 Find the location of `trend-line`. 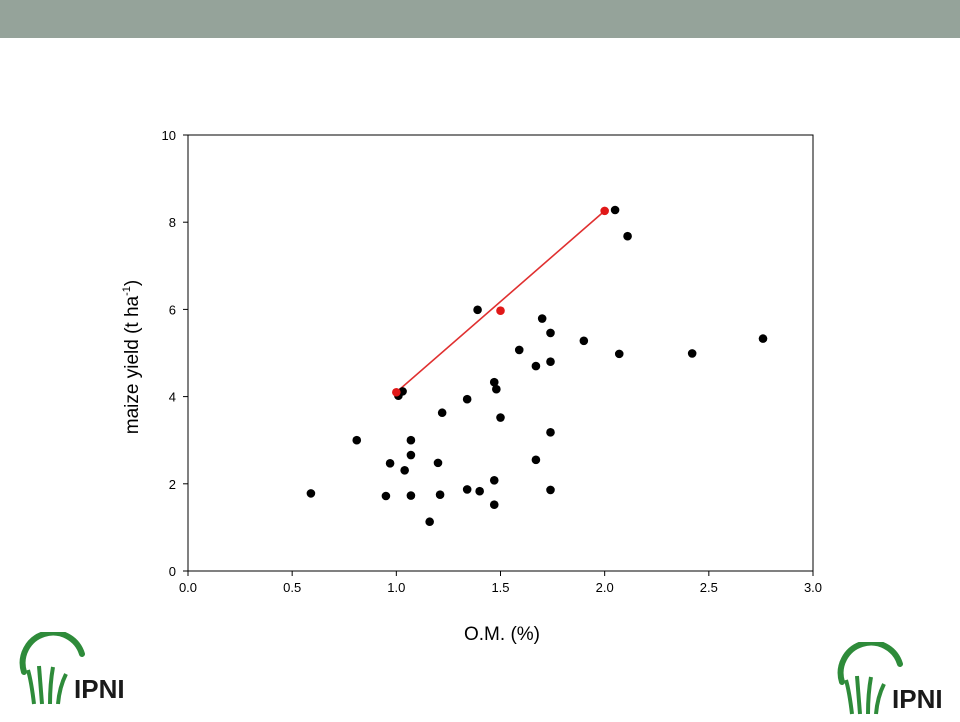

trend-line is located at coordinates (500, 301).